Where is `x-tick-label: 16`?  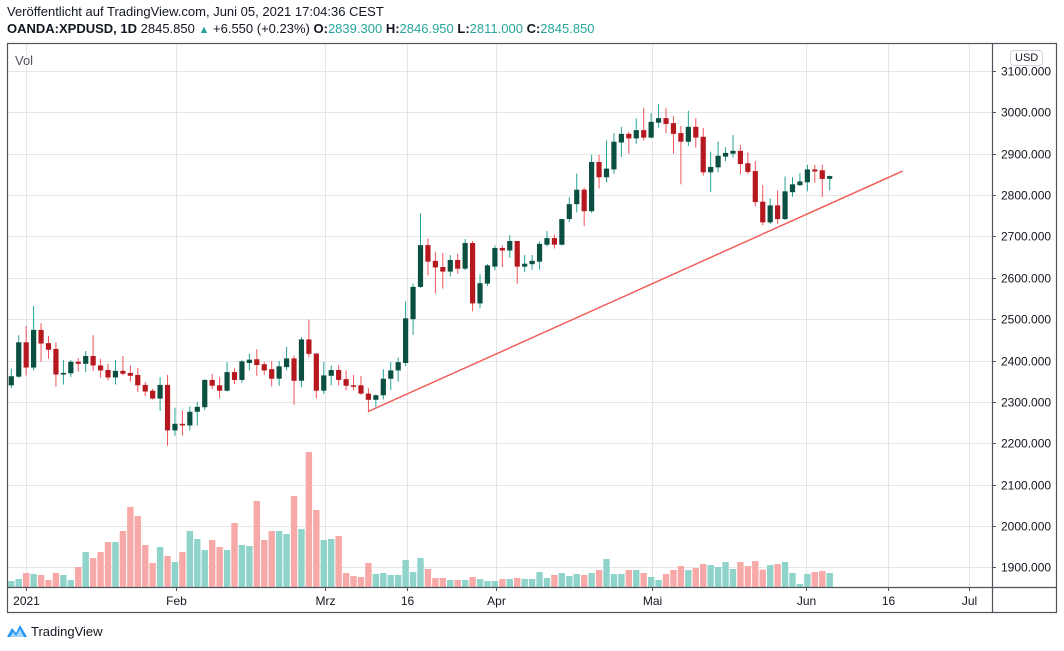 x-tick-label: 16 is located at coordinates (408, 601).